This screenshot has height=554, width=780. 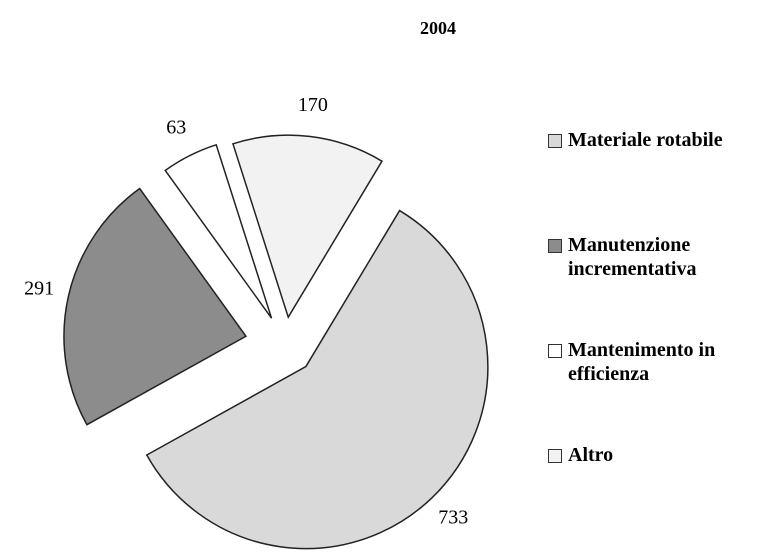 What do you see at coordinates (663, 495) in the screenshot?
I see `legend-item: Altro` at bounding box center [663, 495].